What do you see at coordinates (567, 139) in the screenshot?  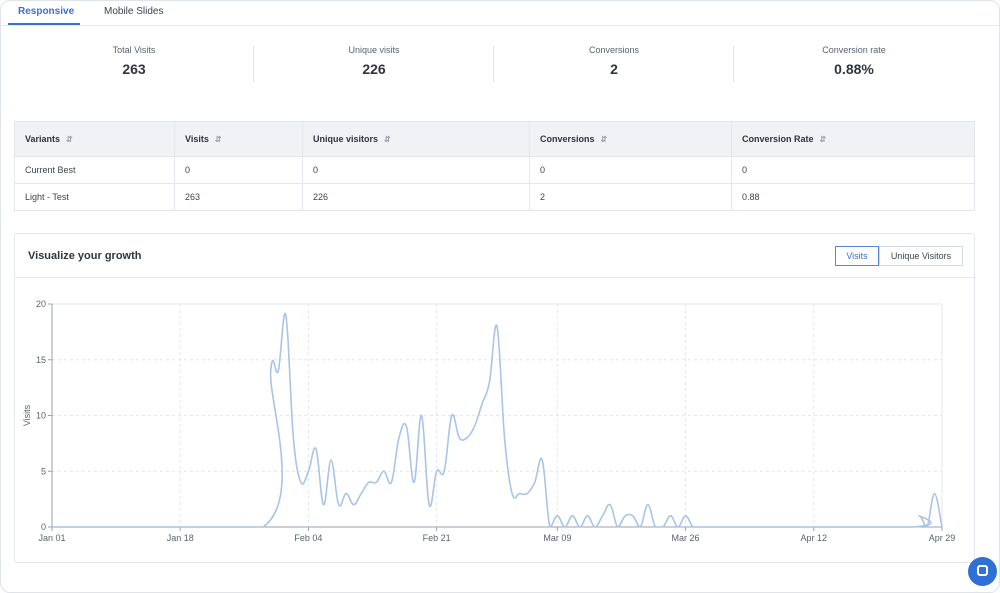 I see `column-header-label: Conversions` at bounding box center [567, 139].